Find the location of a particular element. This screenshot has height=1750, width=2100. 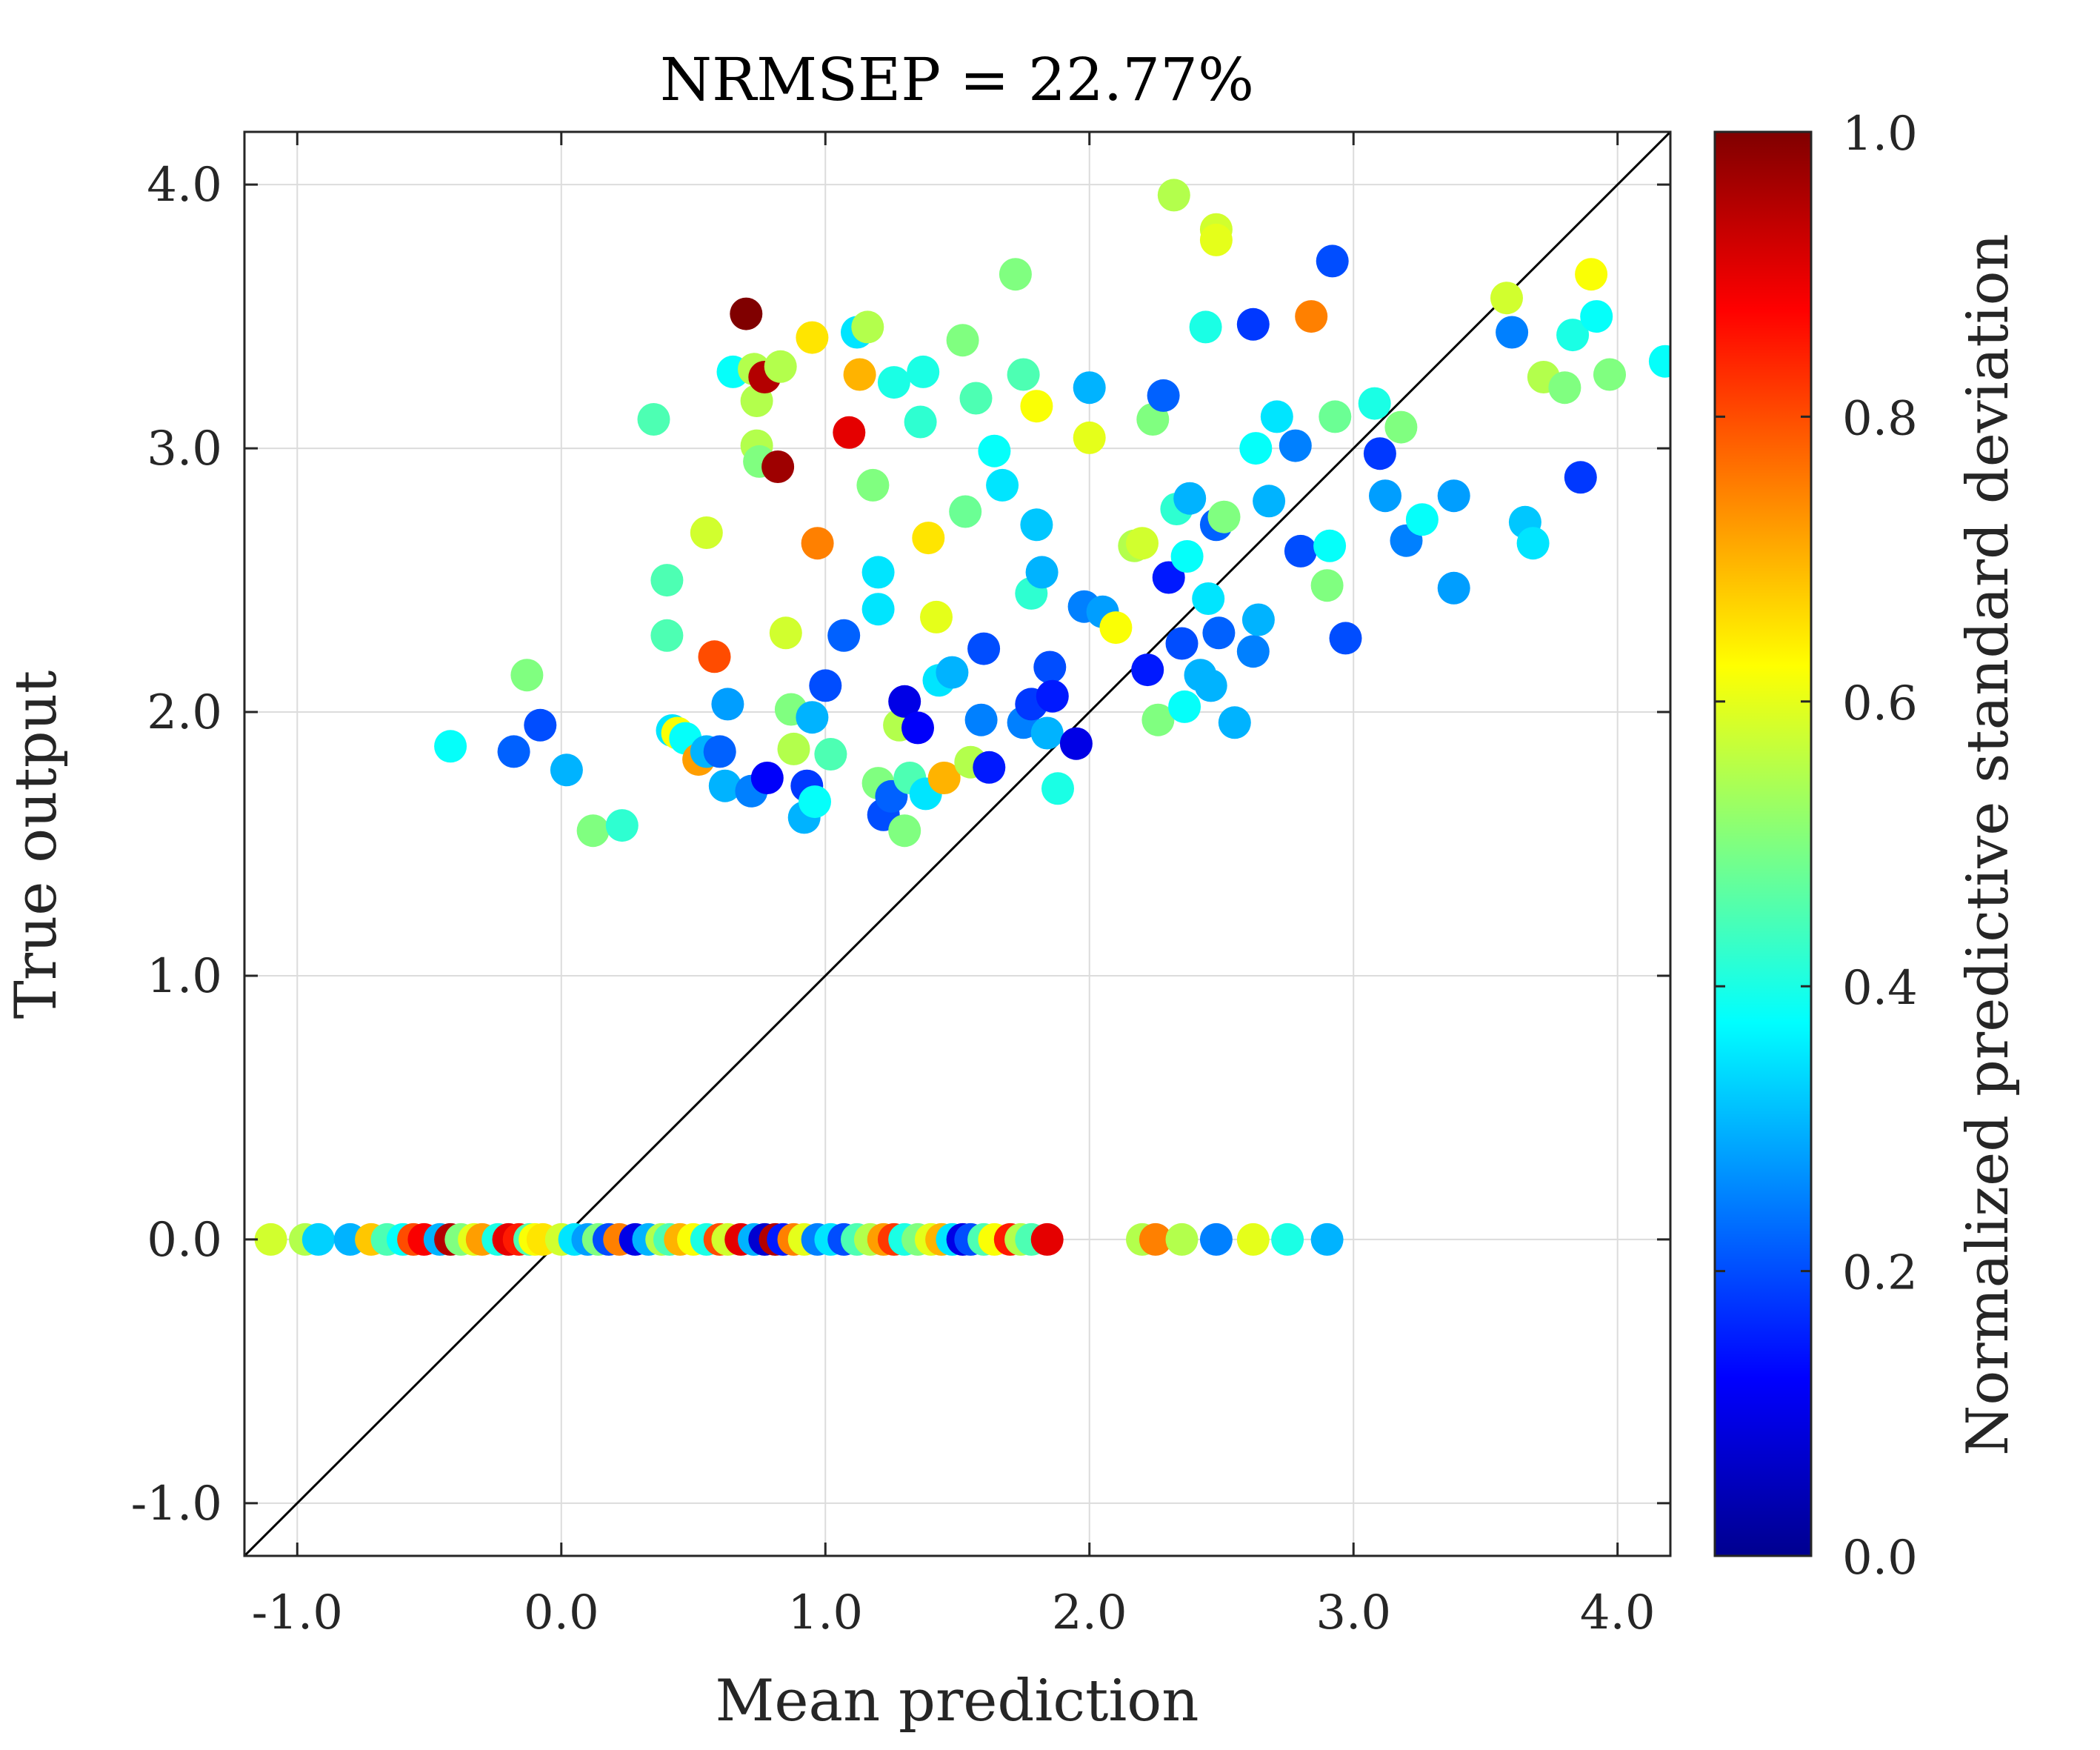

y-tick-label: 1.0 is located at coordinates (184, 976).